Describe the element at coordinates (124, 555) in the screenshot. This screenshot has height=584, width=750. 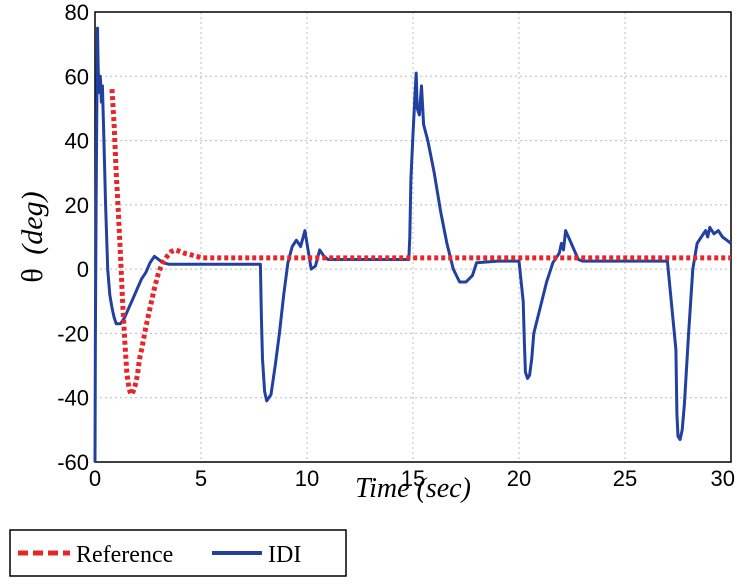
I see `legend-label-reference: Reference` at that location.